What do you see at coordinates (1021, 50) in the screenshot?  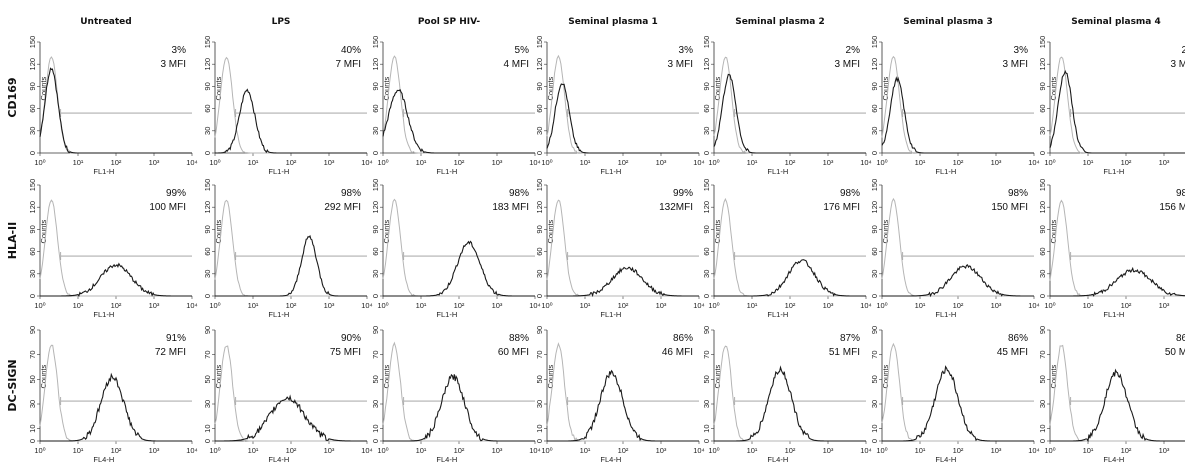 I see `percent-positive-label: 3%` at bounding box center [1021, 50].